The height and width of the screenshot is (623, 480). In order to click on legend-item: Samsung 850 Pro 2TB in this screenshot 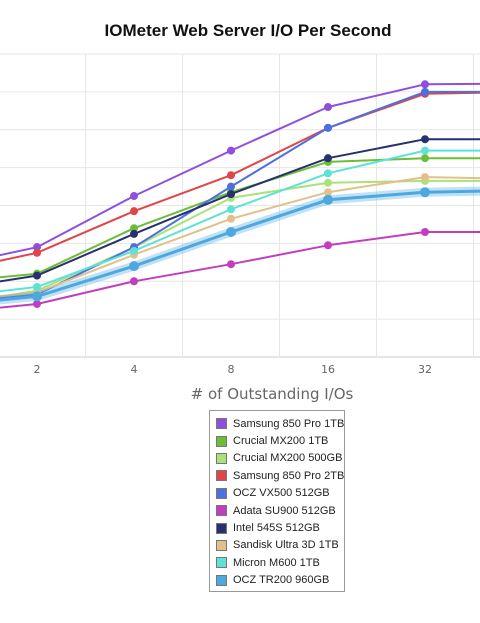, I will do `click(280, 475)`.